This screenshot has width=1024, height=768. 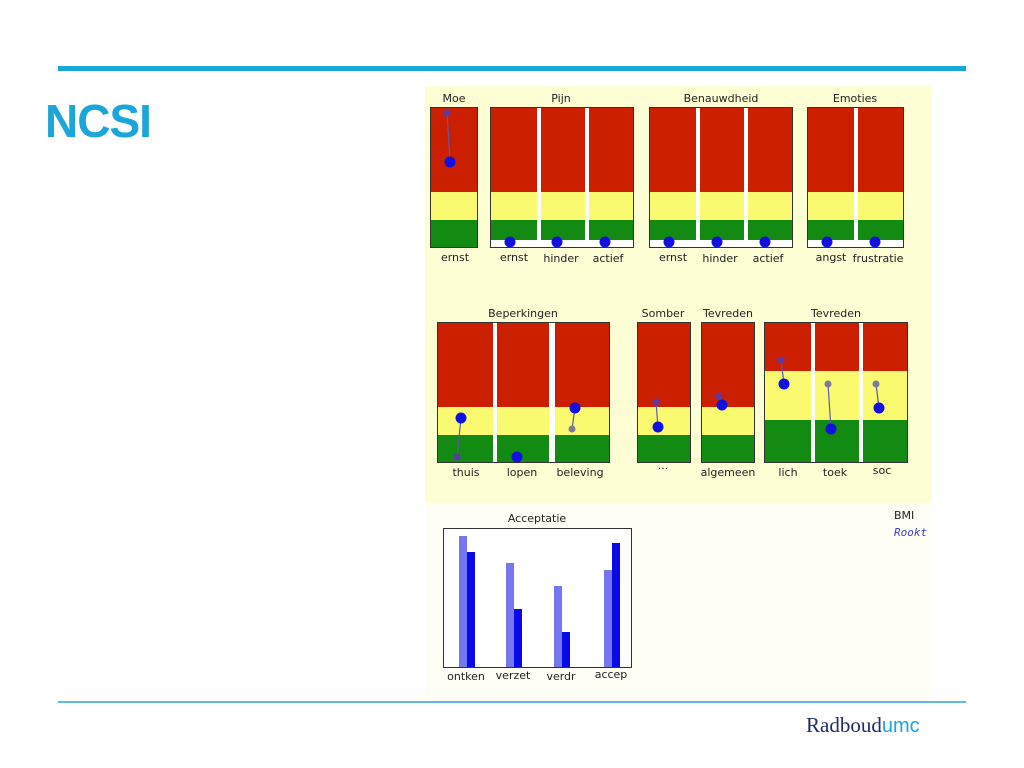 What do you see at coordinates (454, 98) in the screenshot?
I see `panel-title-moe: Moe` at bounding box center [454, 98].